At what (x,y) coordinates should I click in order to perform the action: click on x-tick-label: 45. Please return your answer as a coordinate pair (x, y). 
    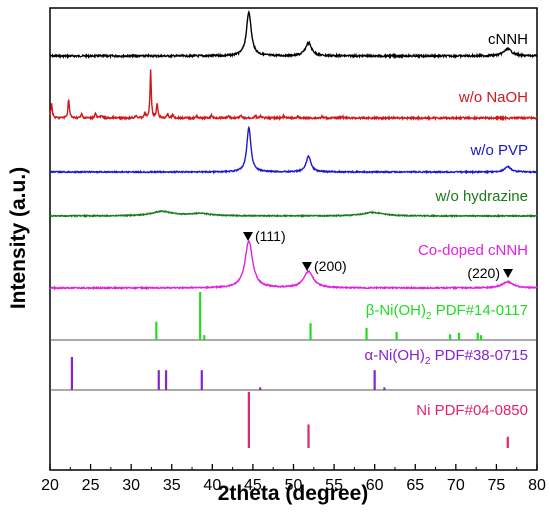
    Looking at the image, I should click on (253, 485).